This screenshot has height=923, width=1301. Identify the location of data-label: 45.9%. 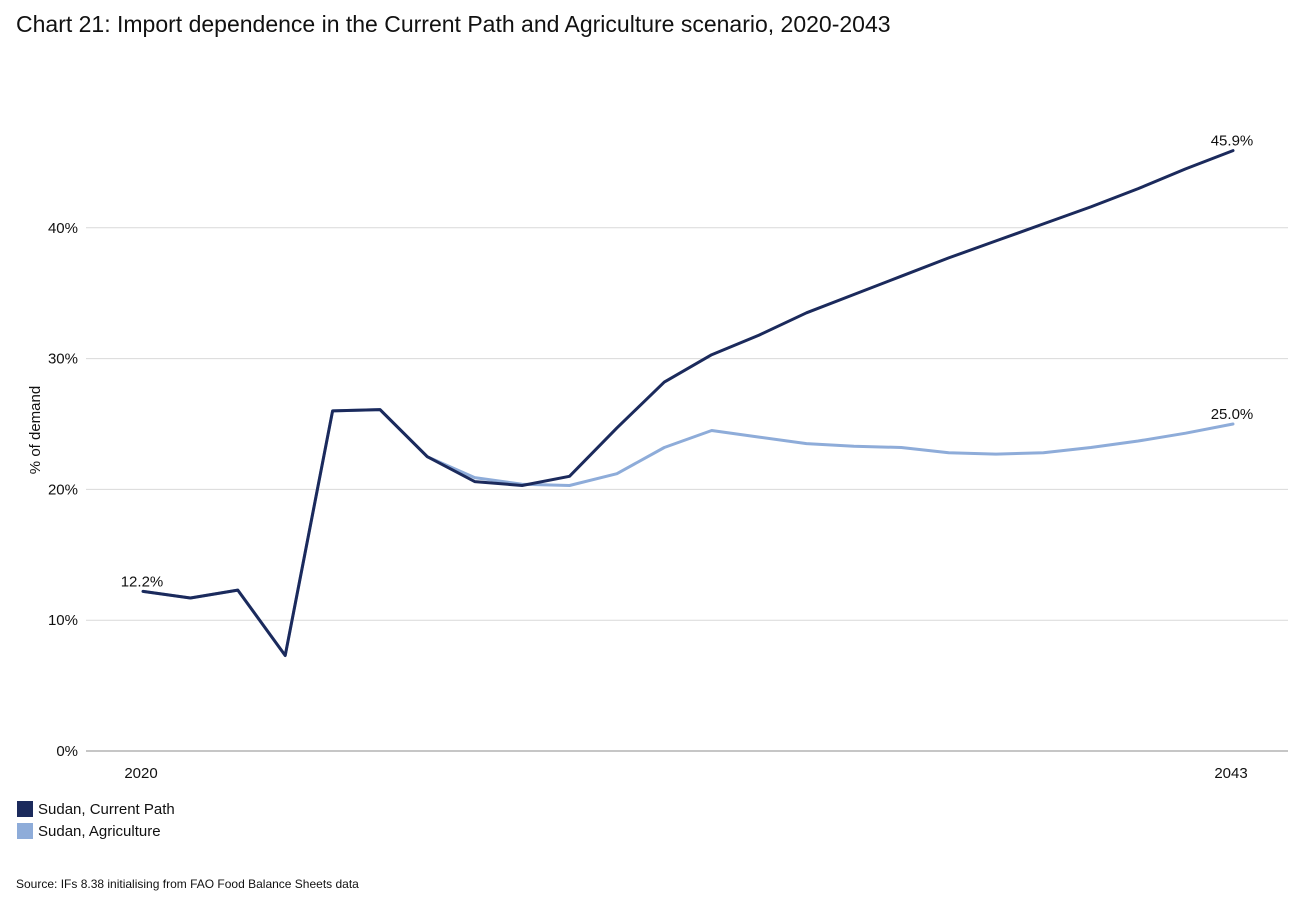
(1232, 141).